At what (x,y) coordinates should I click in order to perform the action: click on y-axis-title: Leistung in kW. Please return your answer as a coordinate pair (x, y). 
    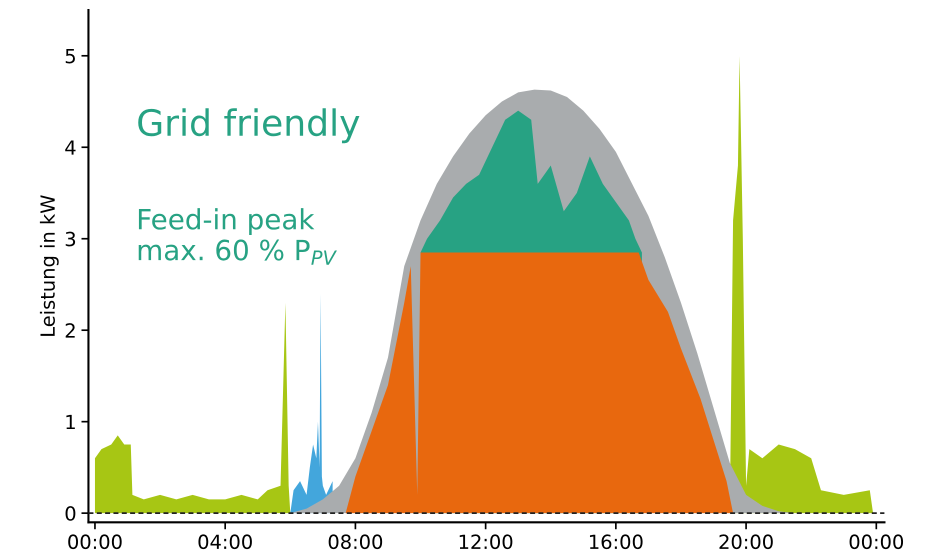
    Looking at the image, I should click on (49, 265).